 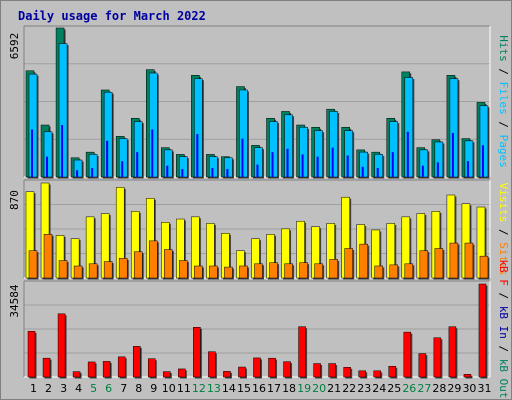 I want to click on day-tick-label: 1, so click(x=33, y=388).